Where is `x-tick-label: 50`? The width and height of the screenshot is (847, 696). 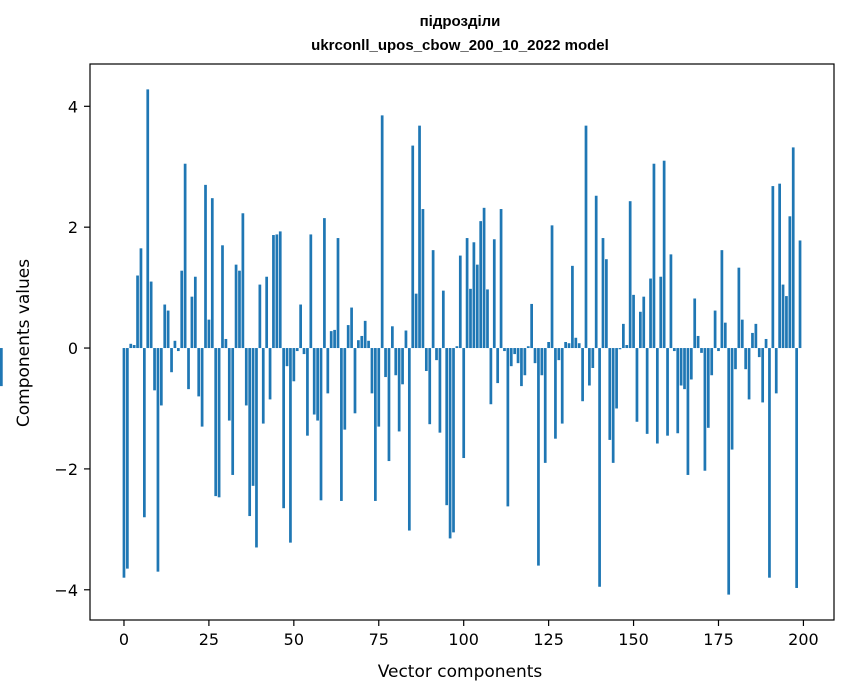 x-tick-label: 50 is located at coordinates (294, 639).